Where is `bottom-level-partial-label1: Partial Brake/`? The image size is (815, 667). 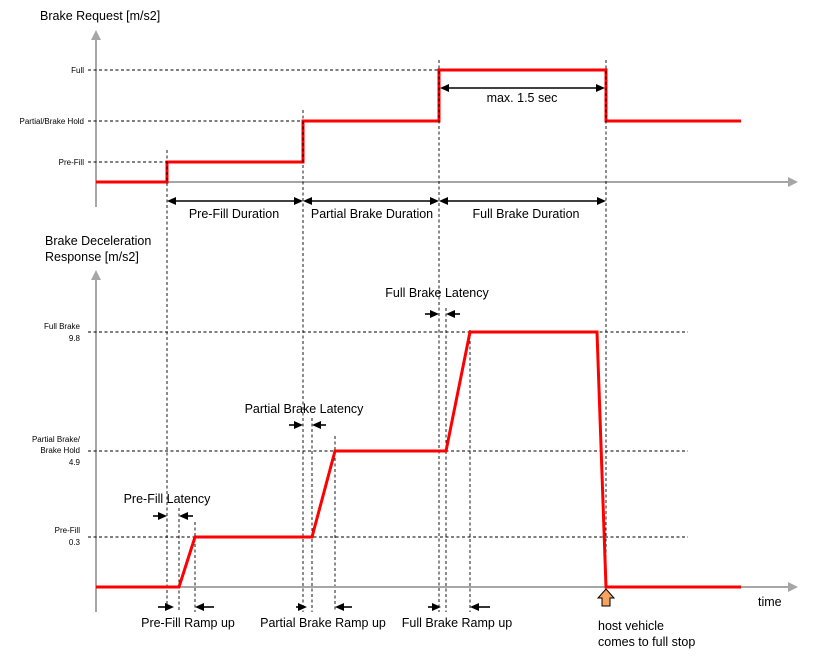
bottom-level-partial-label1: Partial Brake/ is located at coordinates (56, 439).